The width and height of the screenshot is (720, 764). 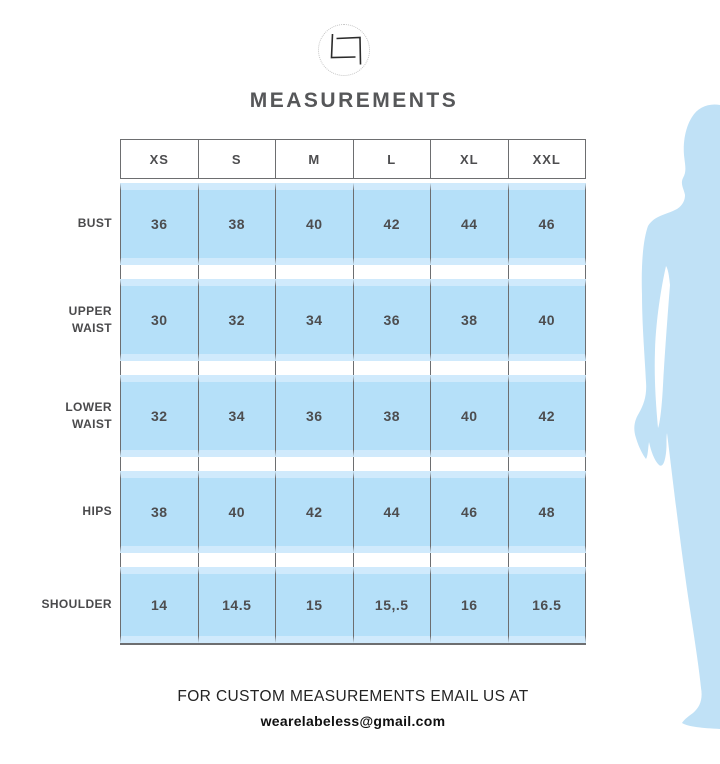 I want to click on cell-lower-waist-xl: 40, so click(x=469, y=416).